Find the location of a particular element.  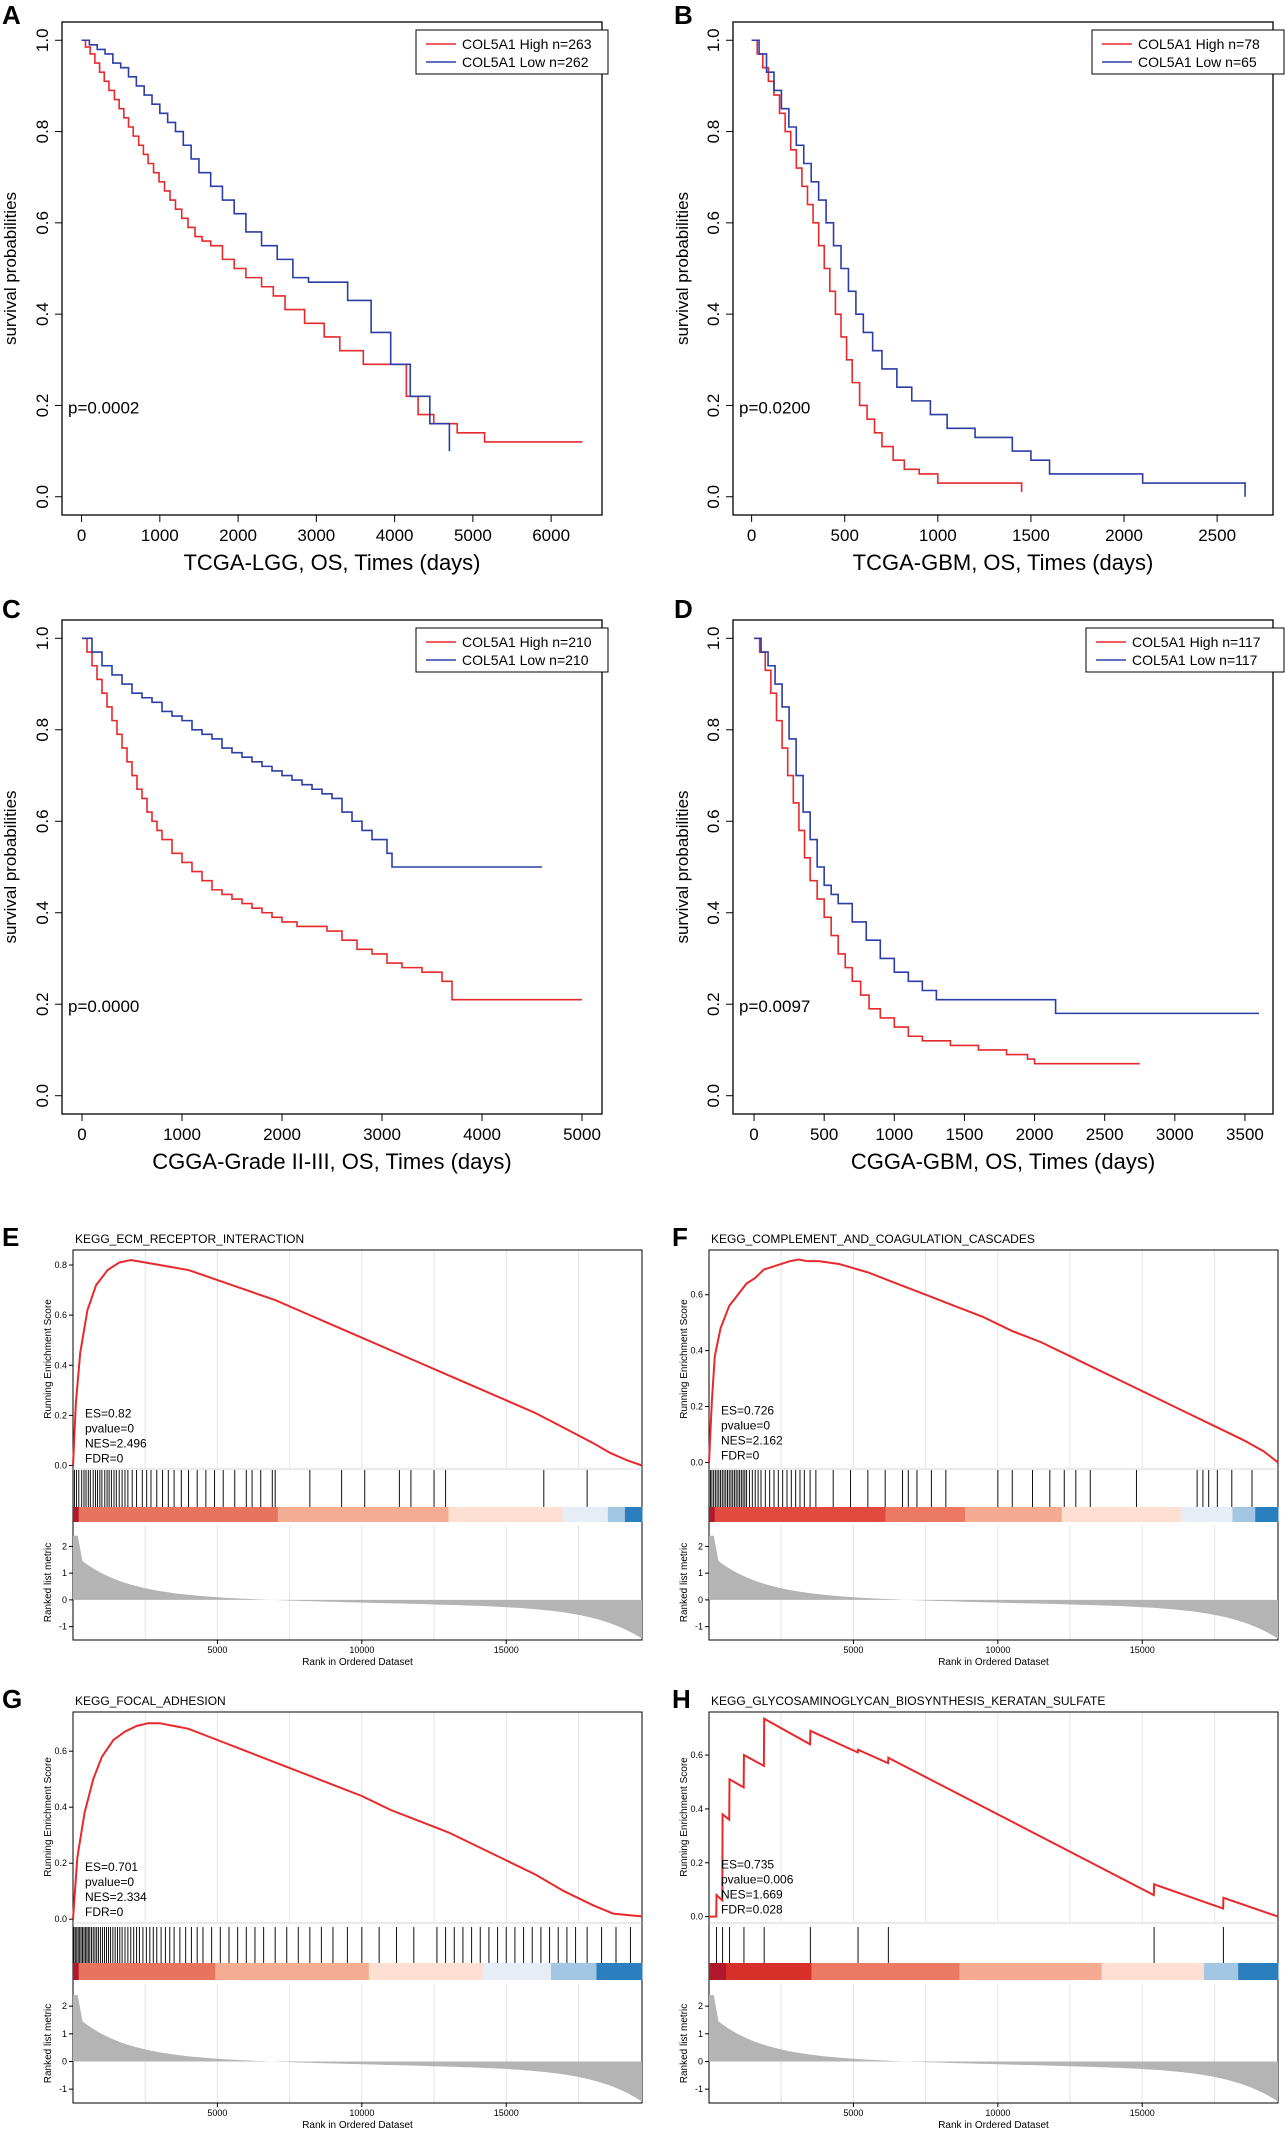

gsea-stat: ES=0.701 is located at coordinates (111, 1867).